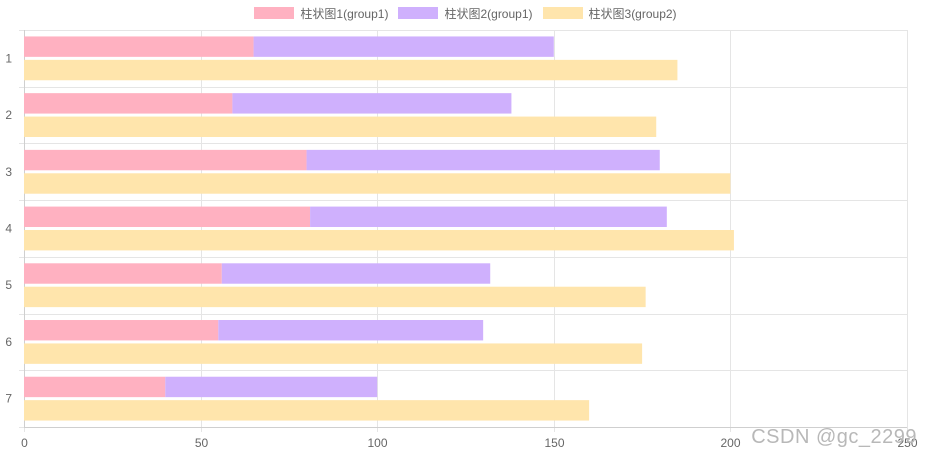 This screenshot has height=457, width=931. What do you see at coordinates (632, 13) in the screenshot?
I see `legend-label-series-3: 柱状图3(group2)` at bounding box center [632, 13].